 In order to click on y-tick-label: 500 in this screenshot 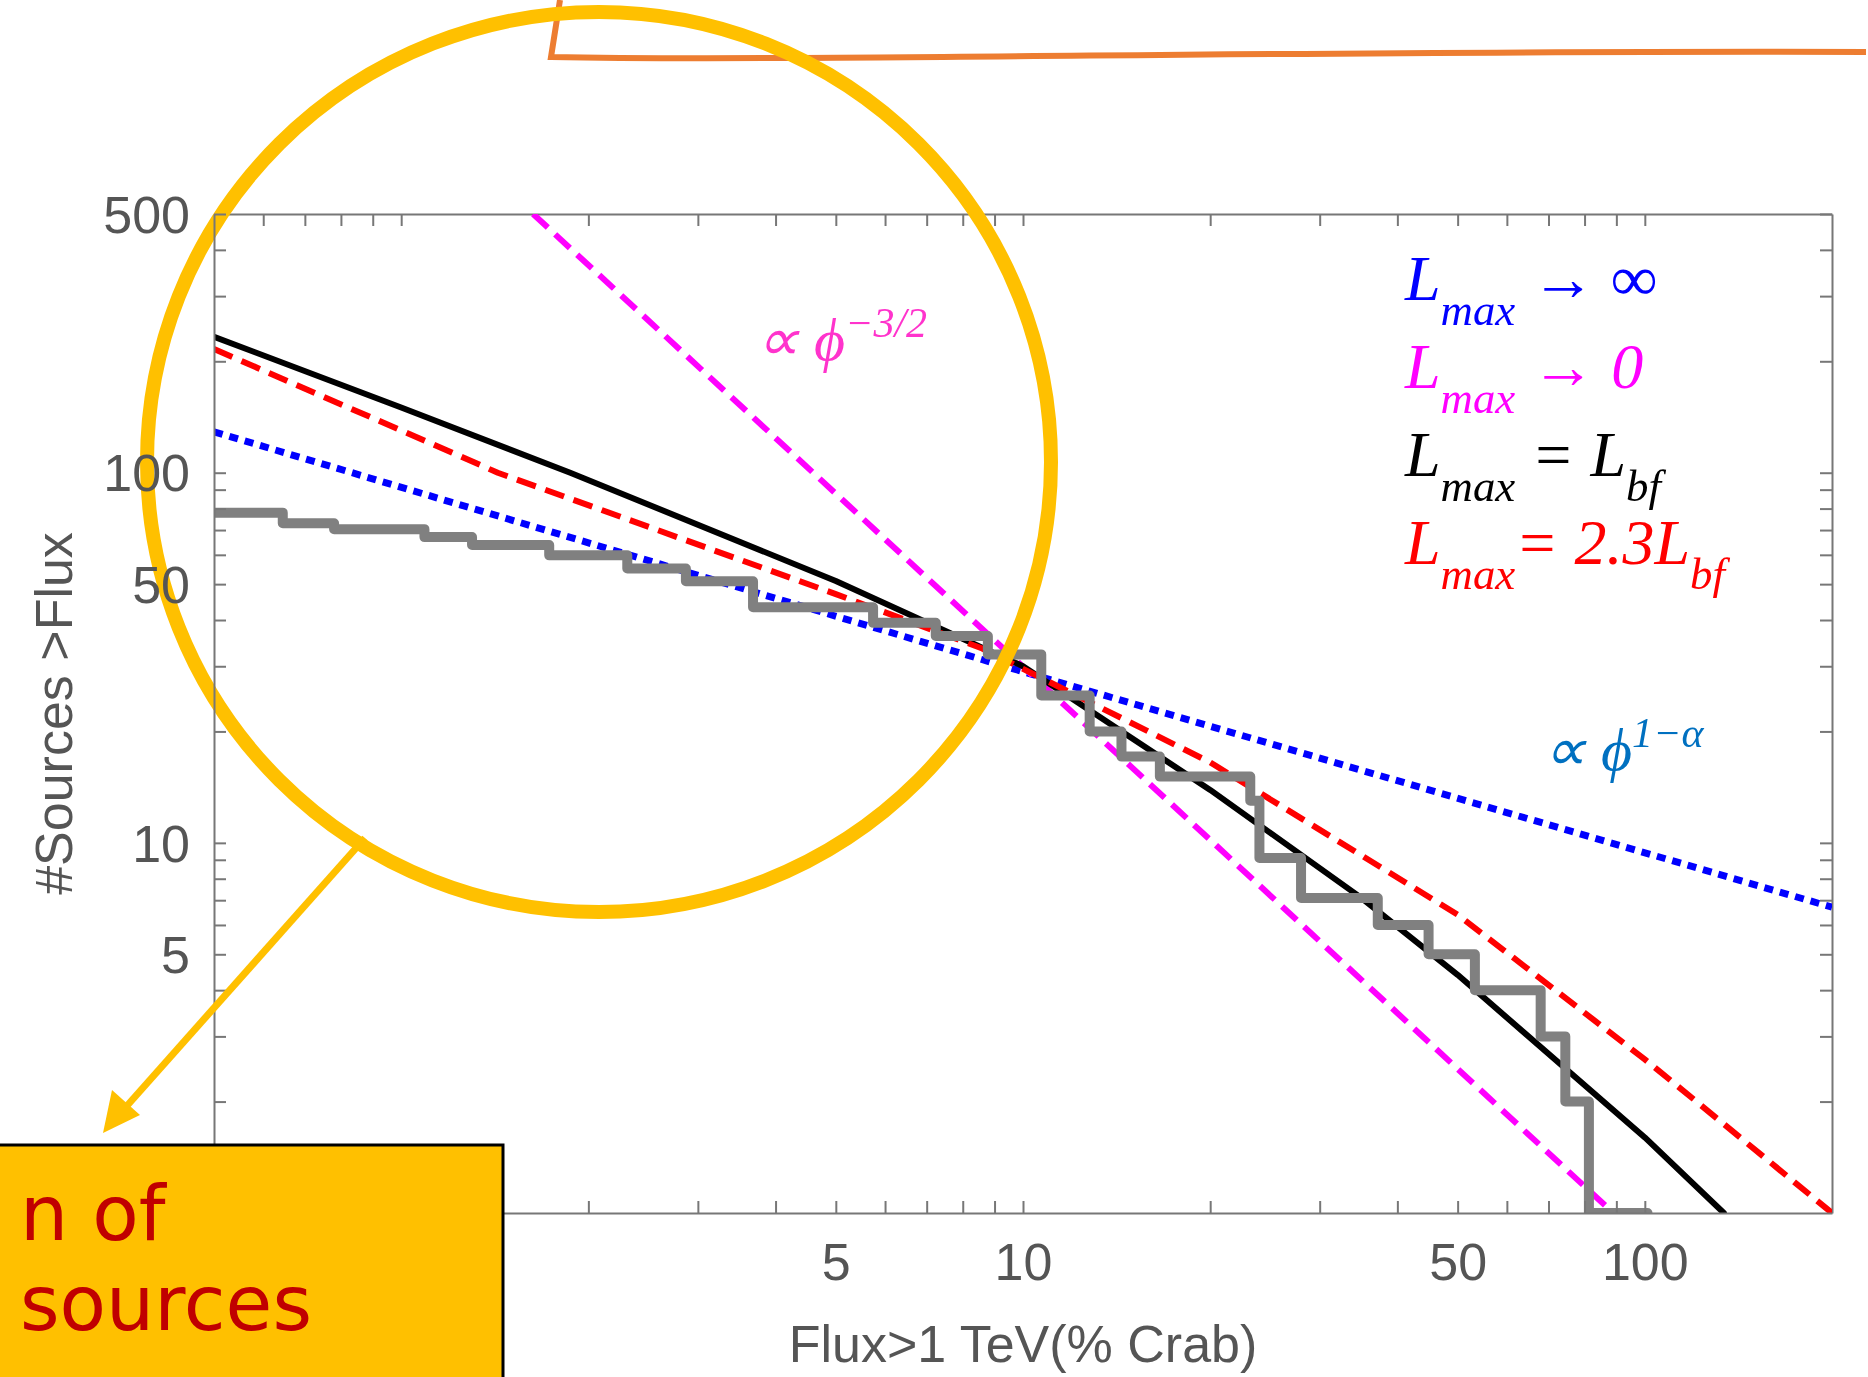, I will do `click(146, 214)`.